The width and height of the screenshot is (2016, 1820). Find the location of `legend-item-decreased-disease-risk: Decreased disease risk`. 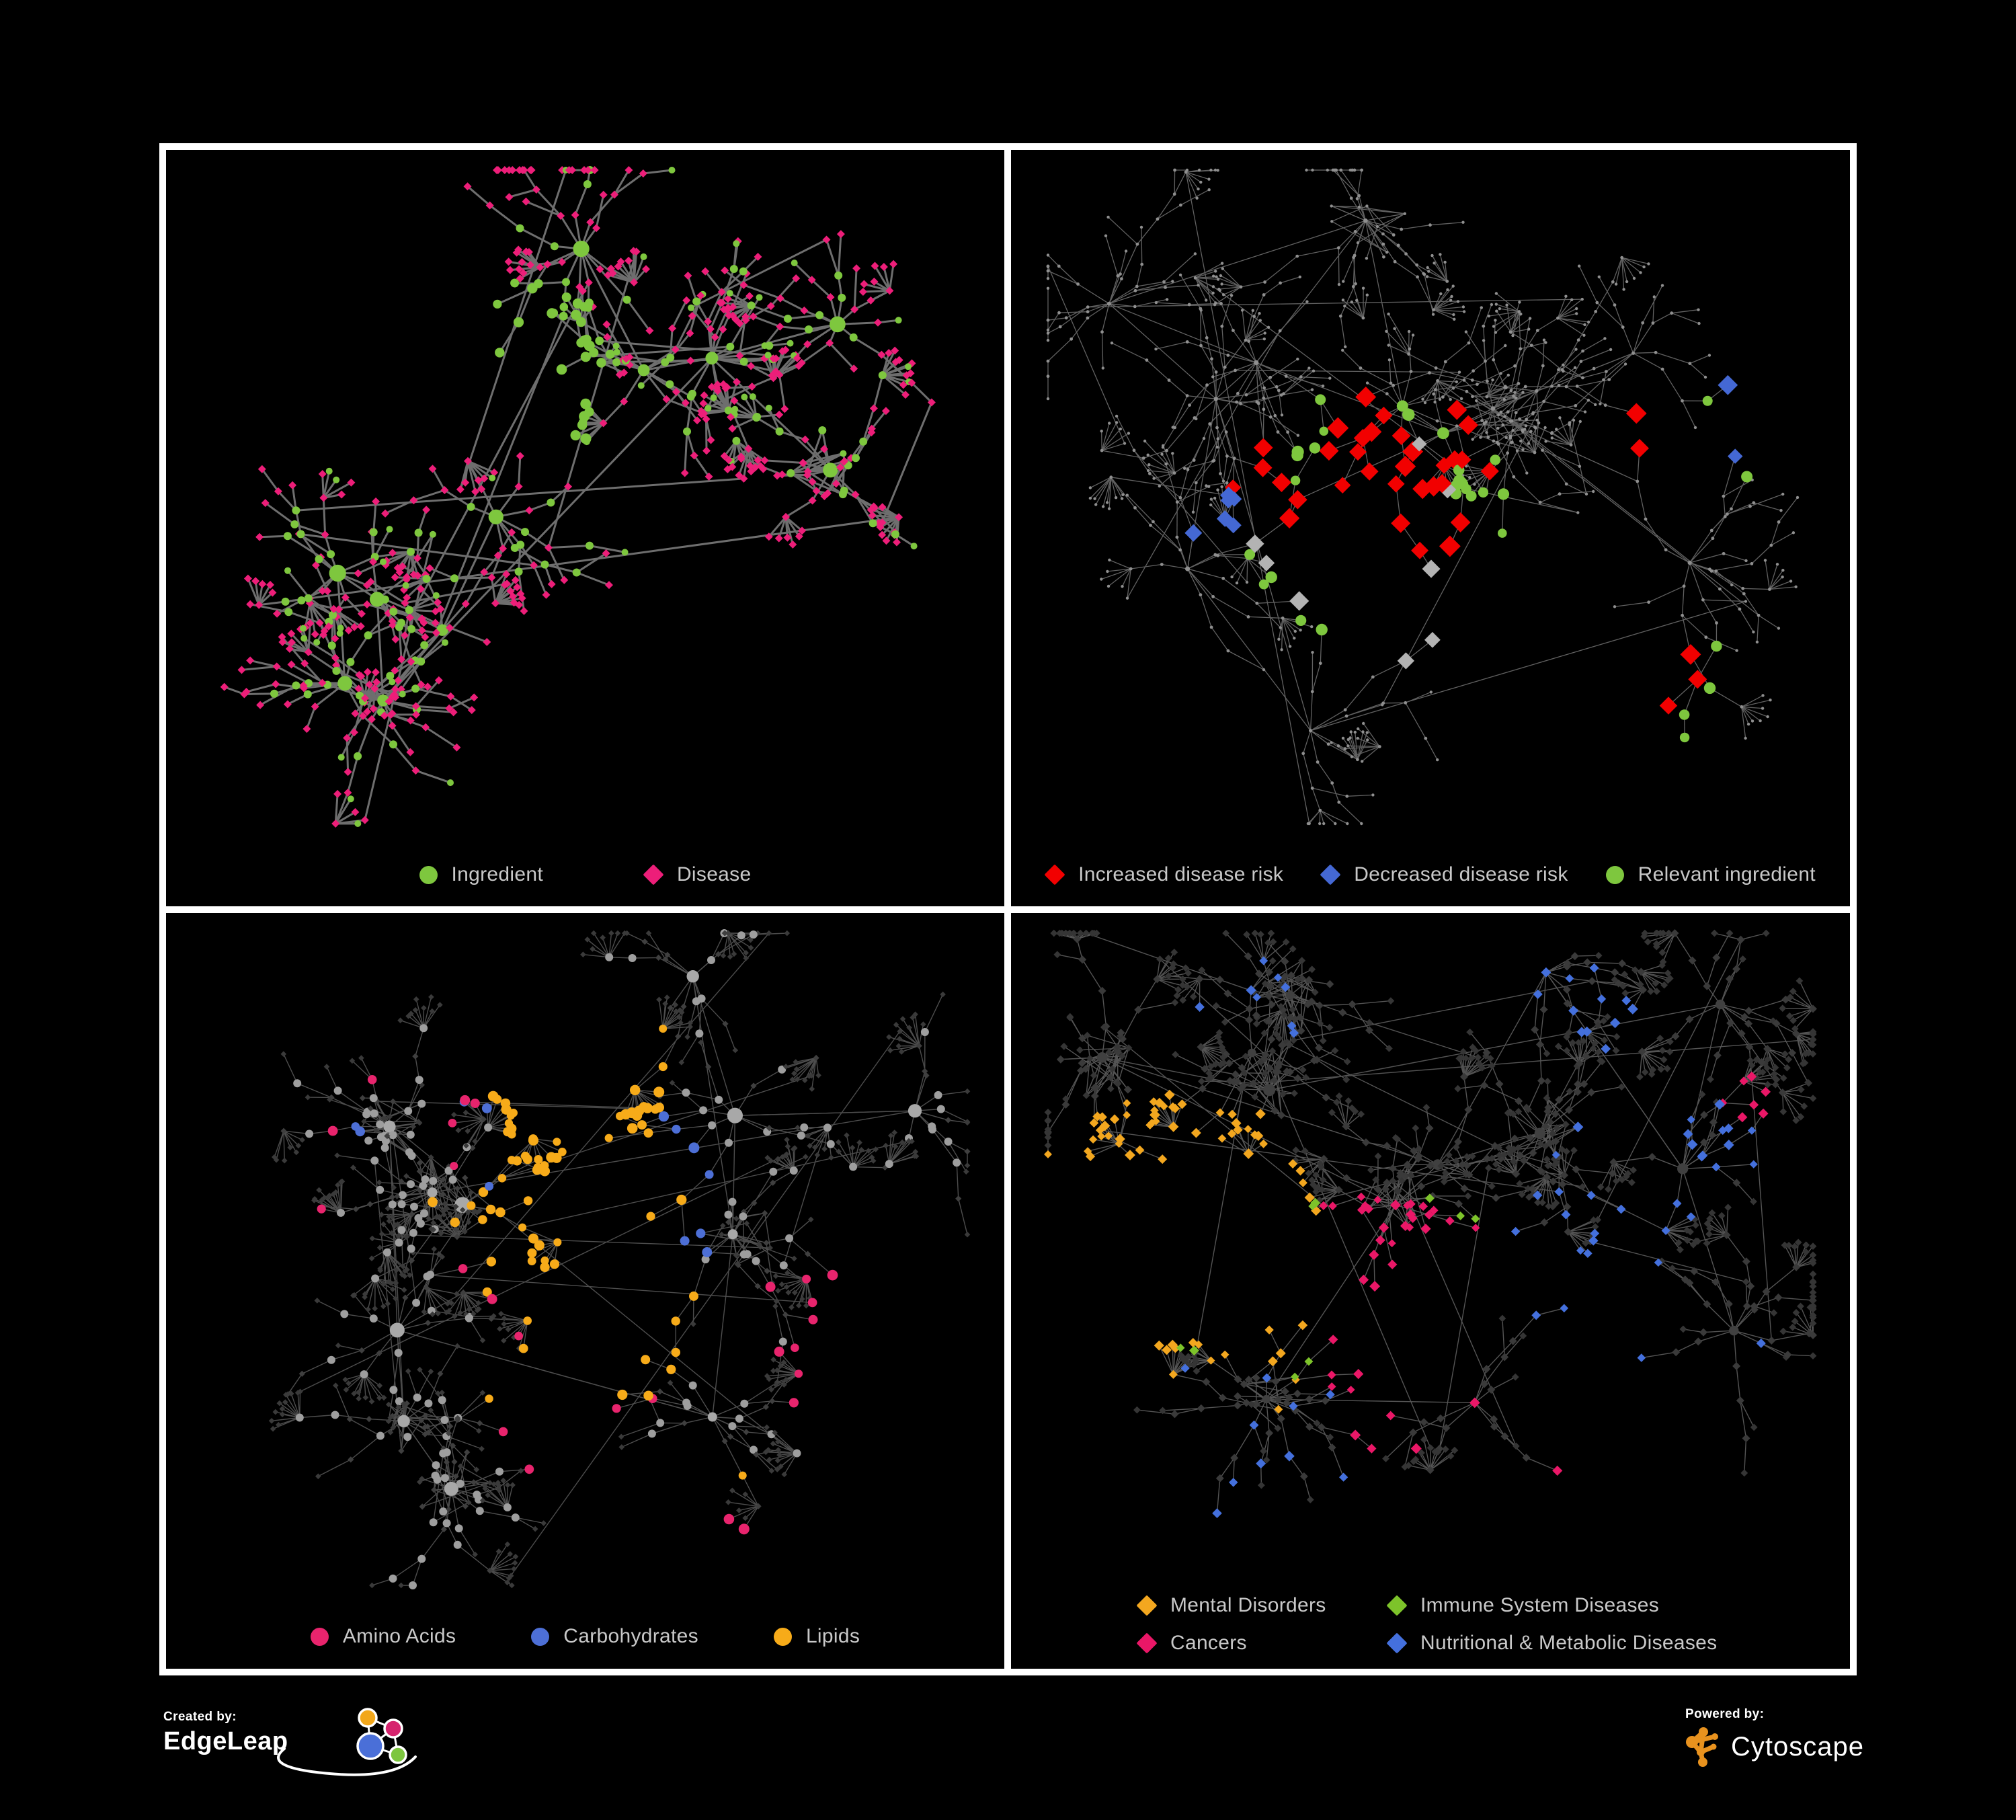

legend-item-decreased-disease-risk: Decreased disease risk is located at coordinates (1444, 874).